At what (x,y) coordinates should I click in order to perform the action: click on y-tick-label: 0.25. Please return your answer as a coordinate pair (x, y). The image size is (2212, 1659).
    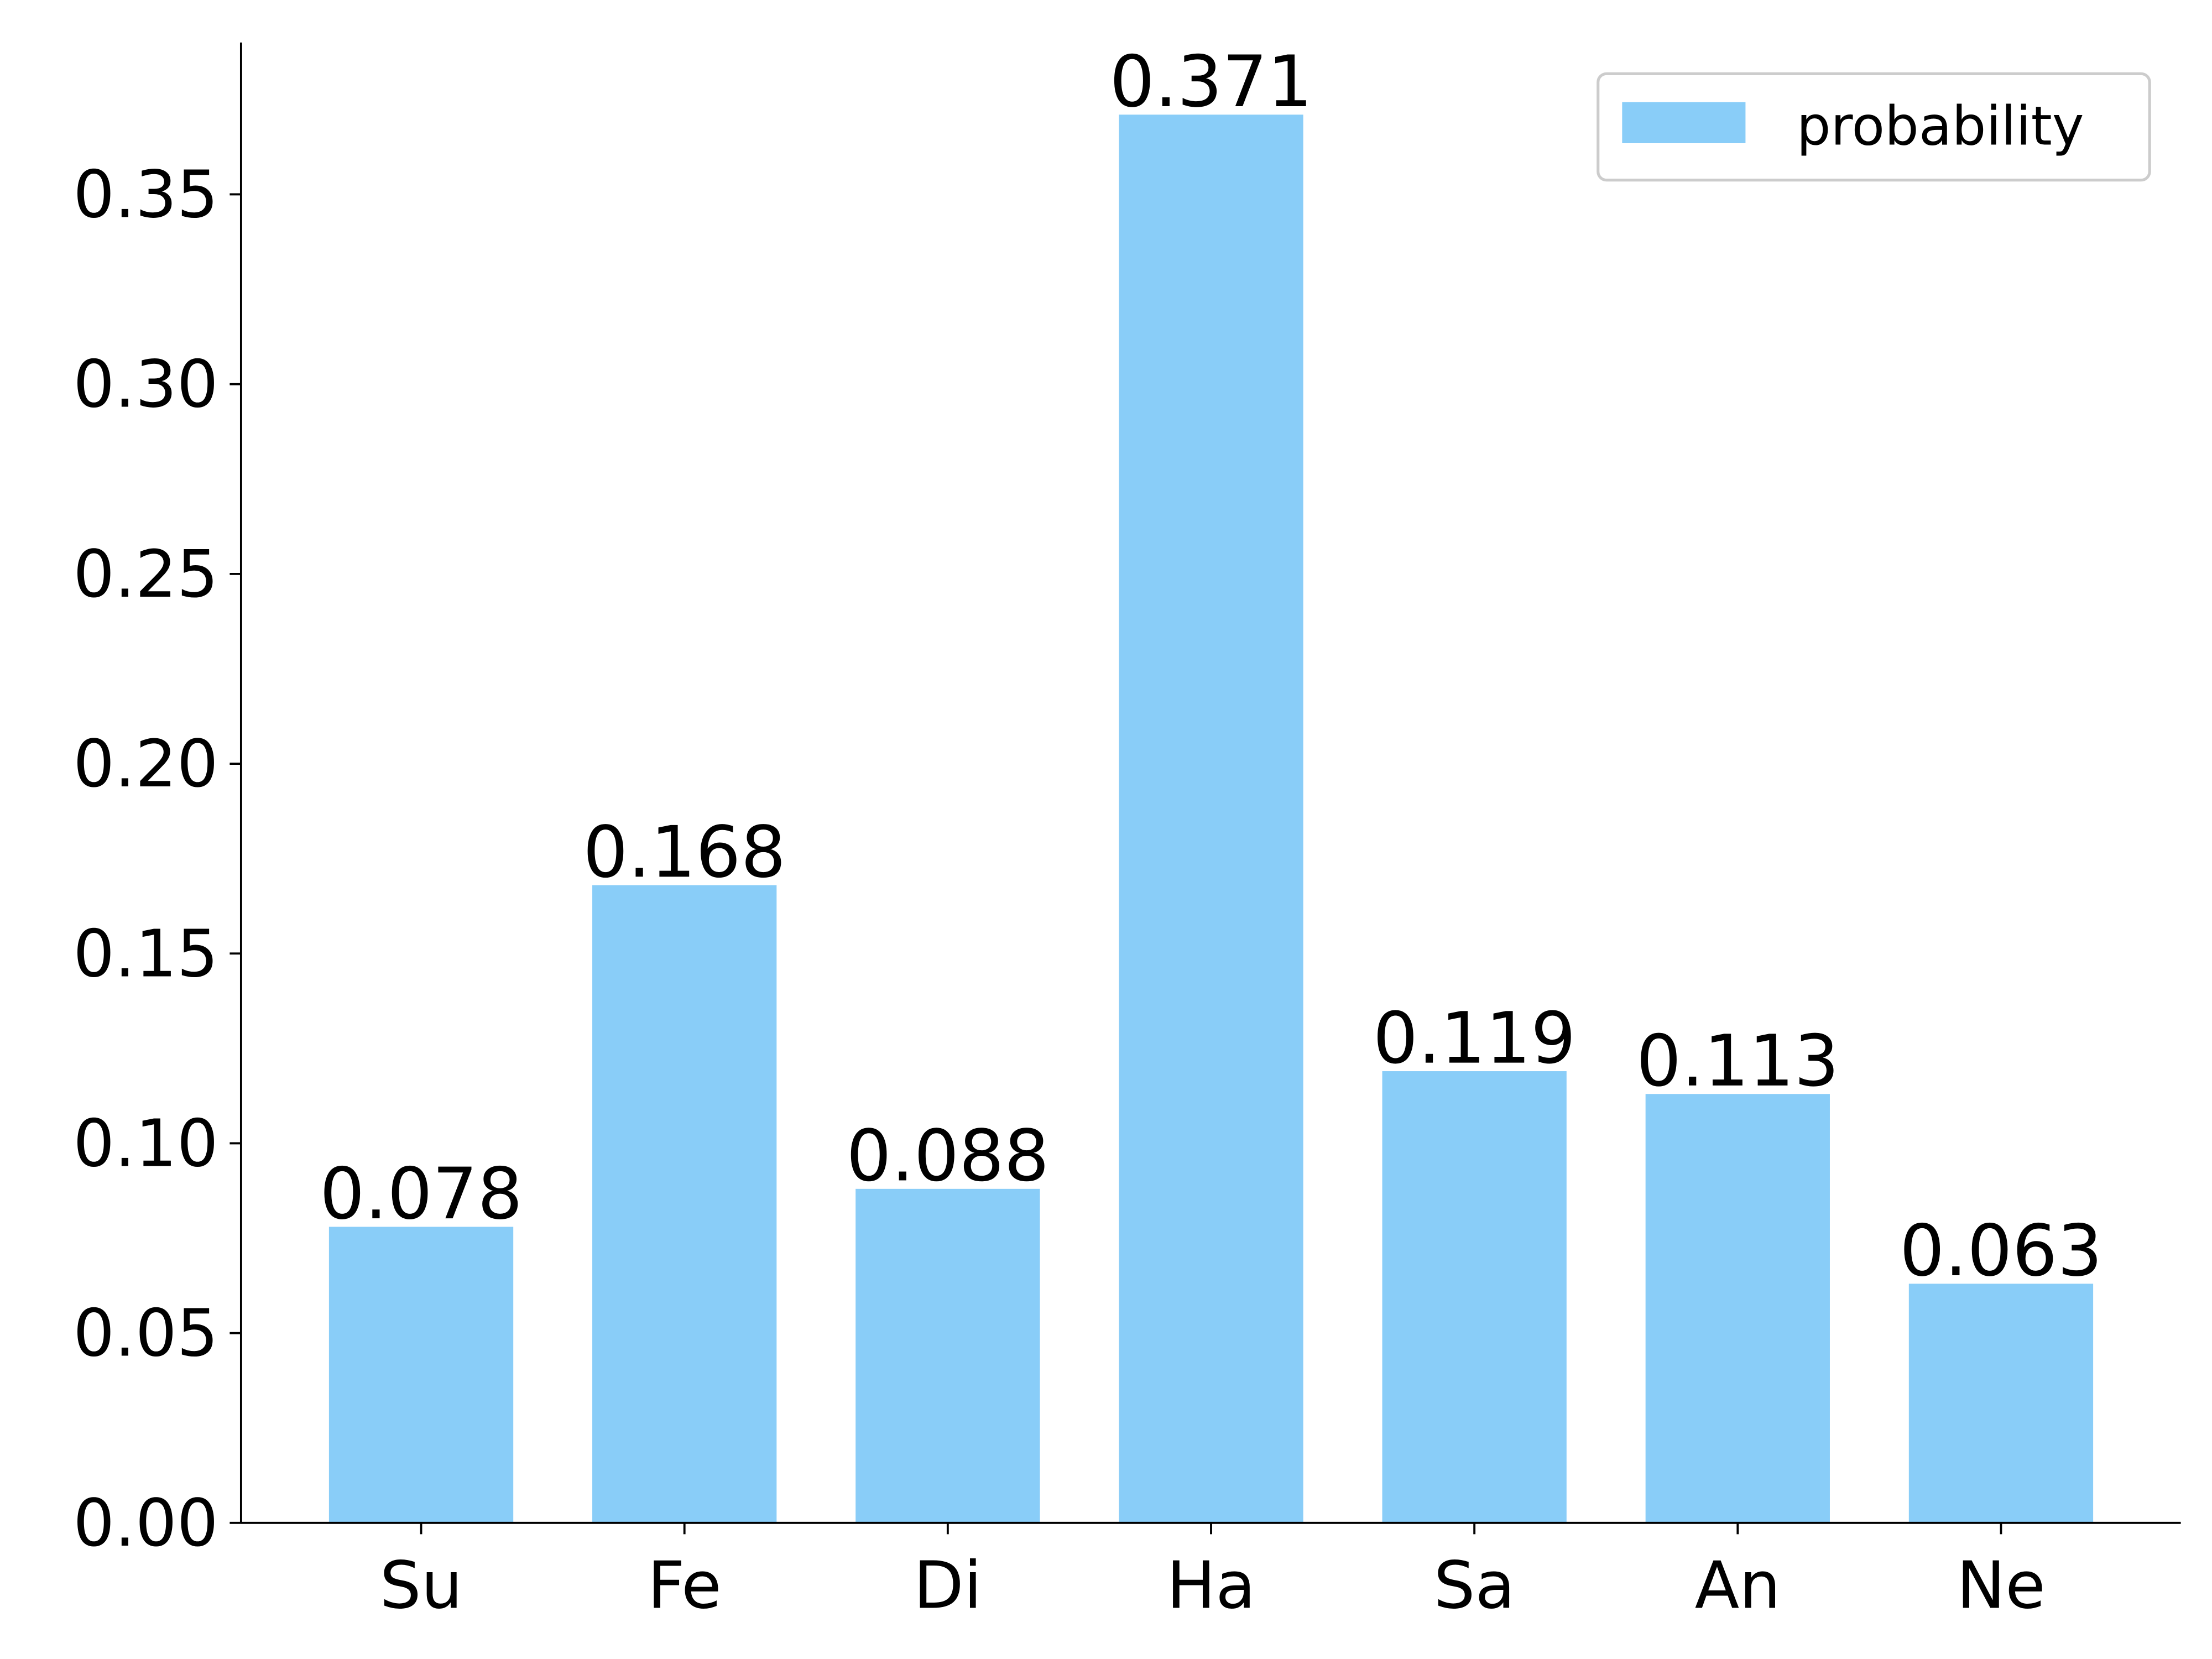
    Looking at the image, I should click on (146, 574).